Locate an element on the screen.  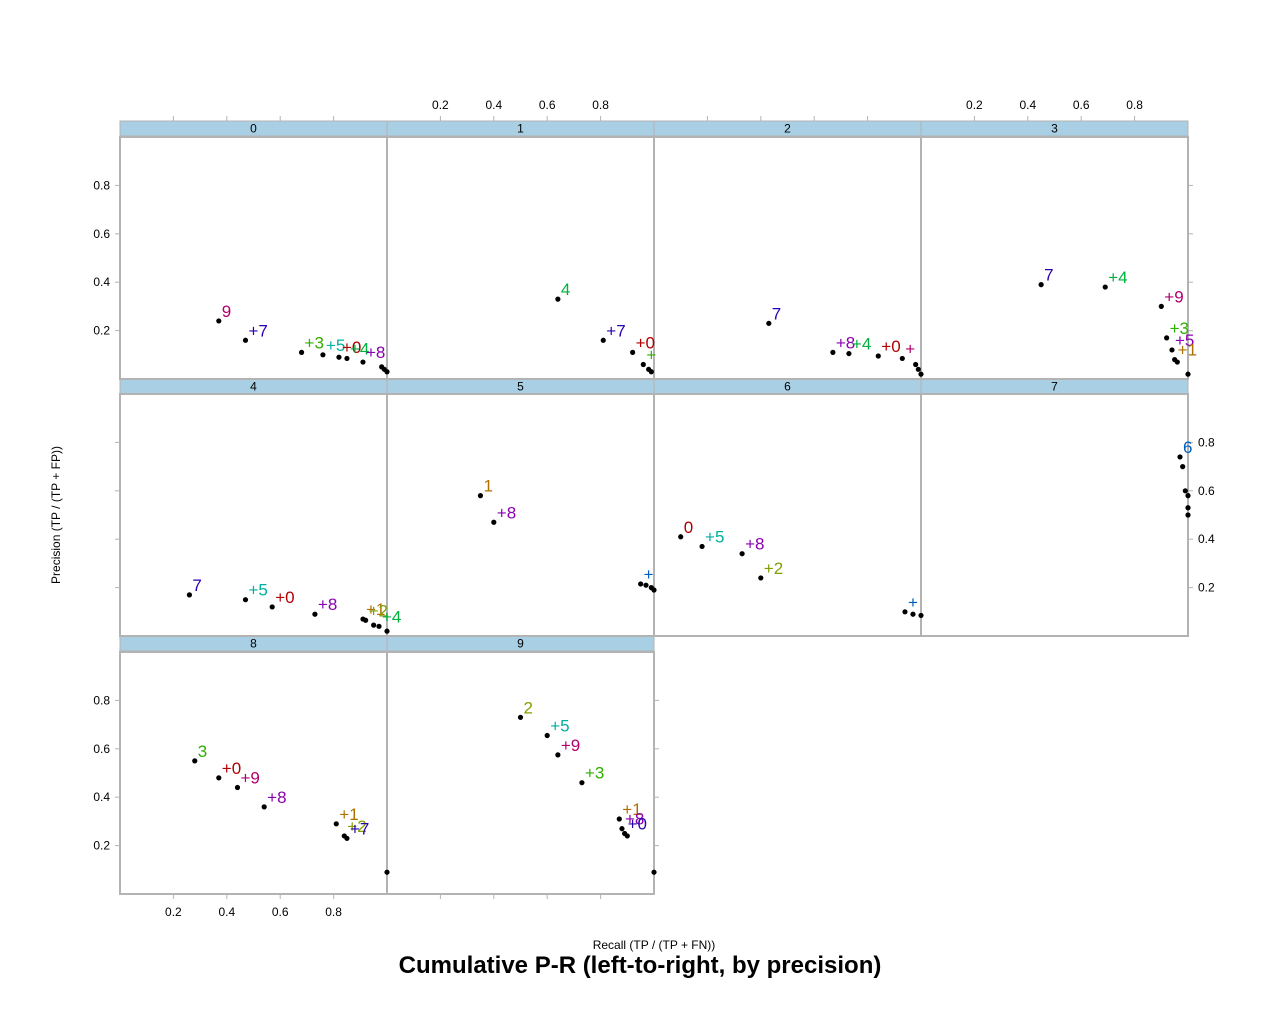
panel-strip-label: 0 is located at coordinates (253, 129).